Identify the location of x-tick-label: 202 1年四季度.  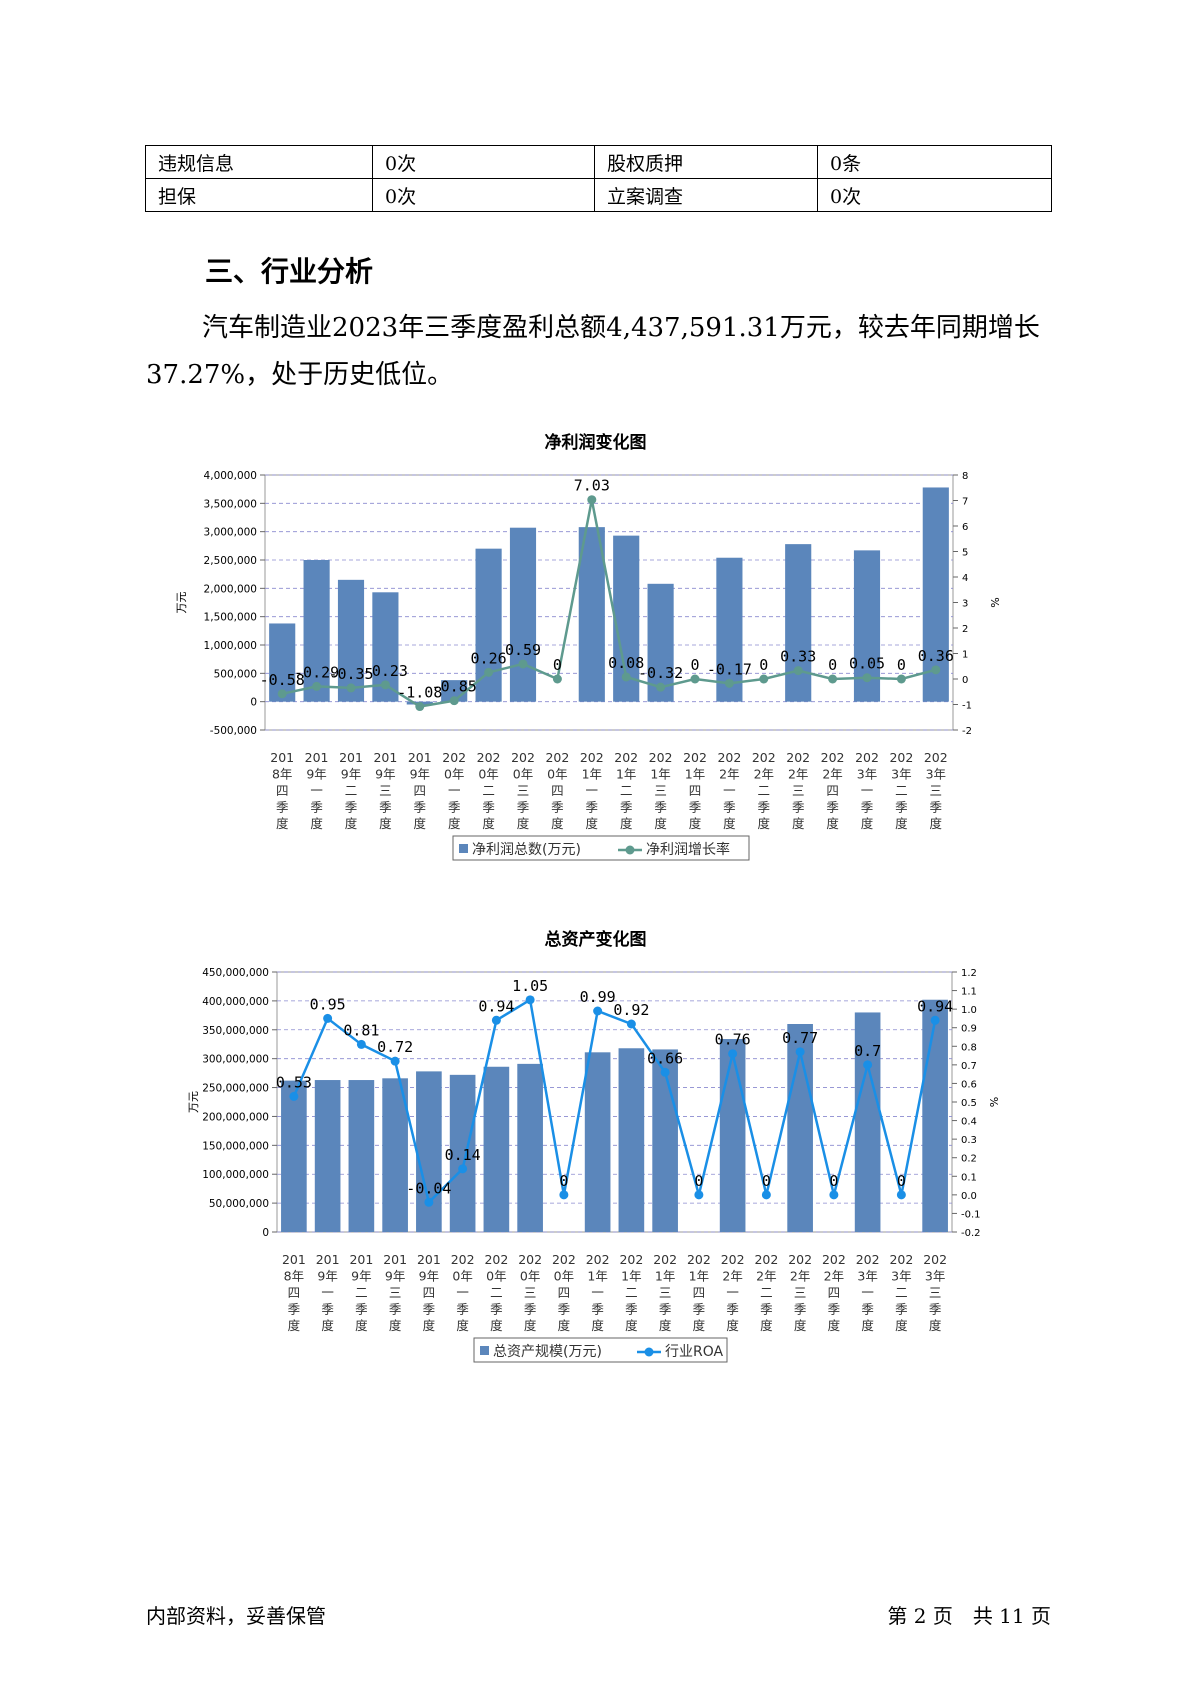
(695, 790).